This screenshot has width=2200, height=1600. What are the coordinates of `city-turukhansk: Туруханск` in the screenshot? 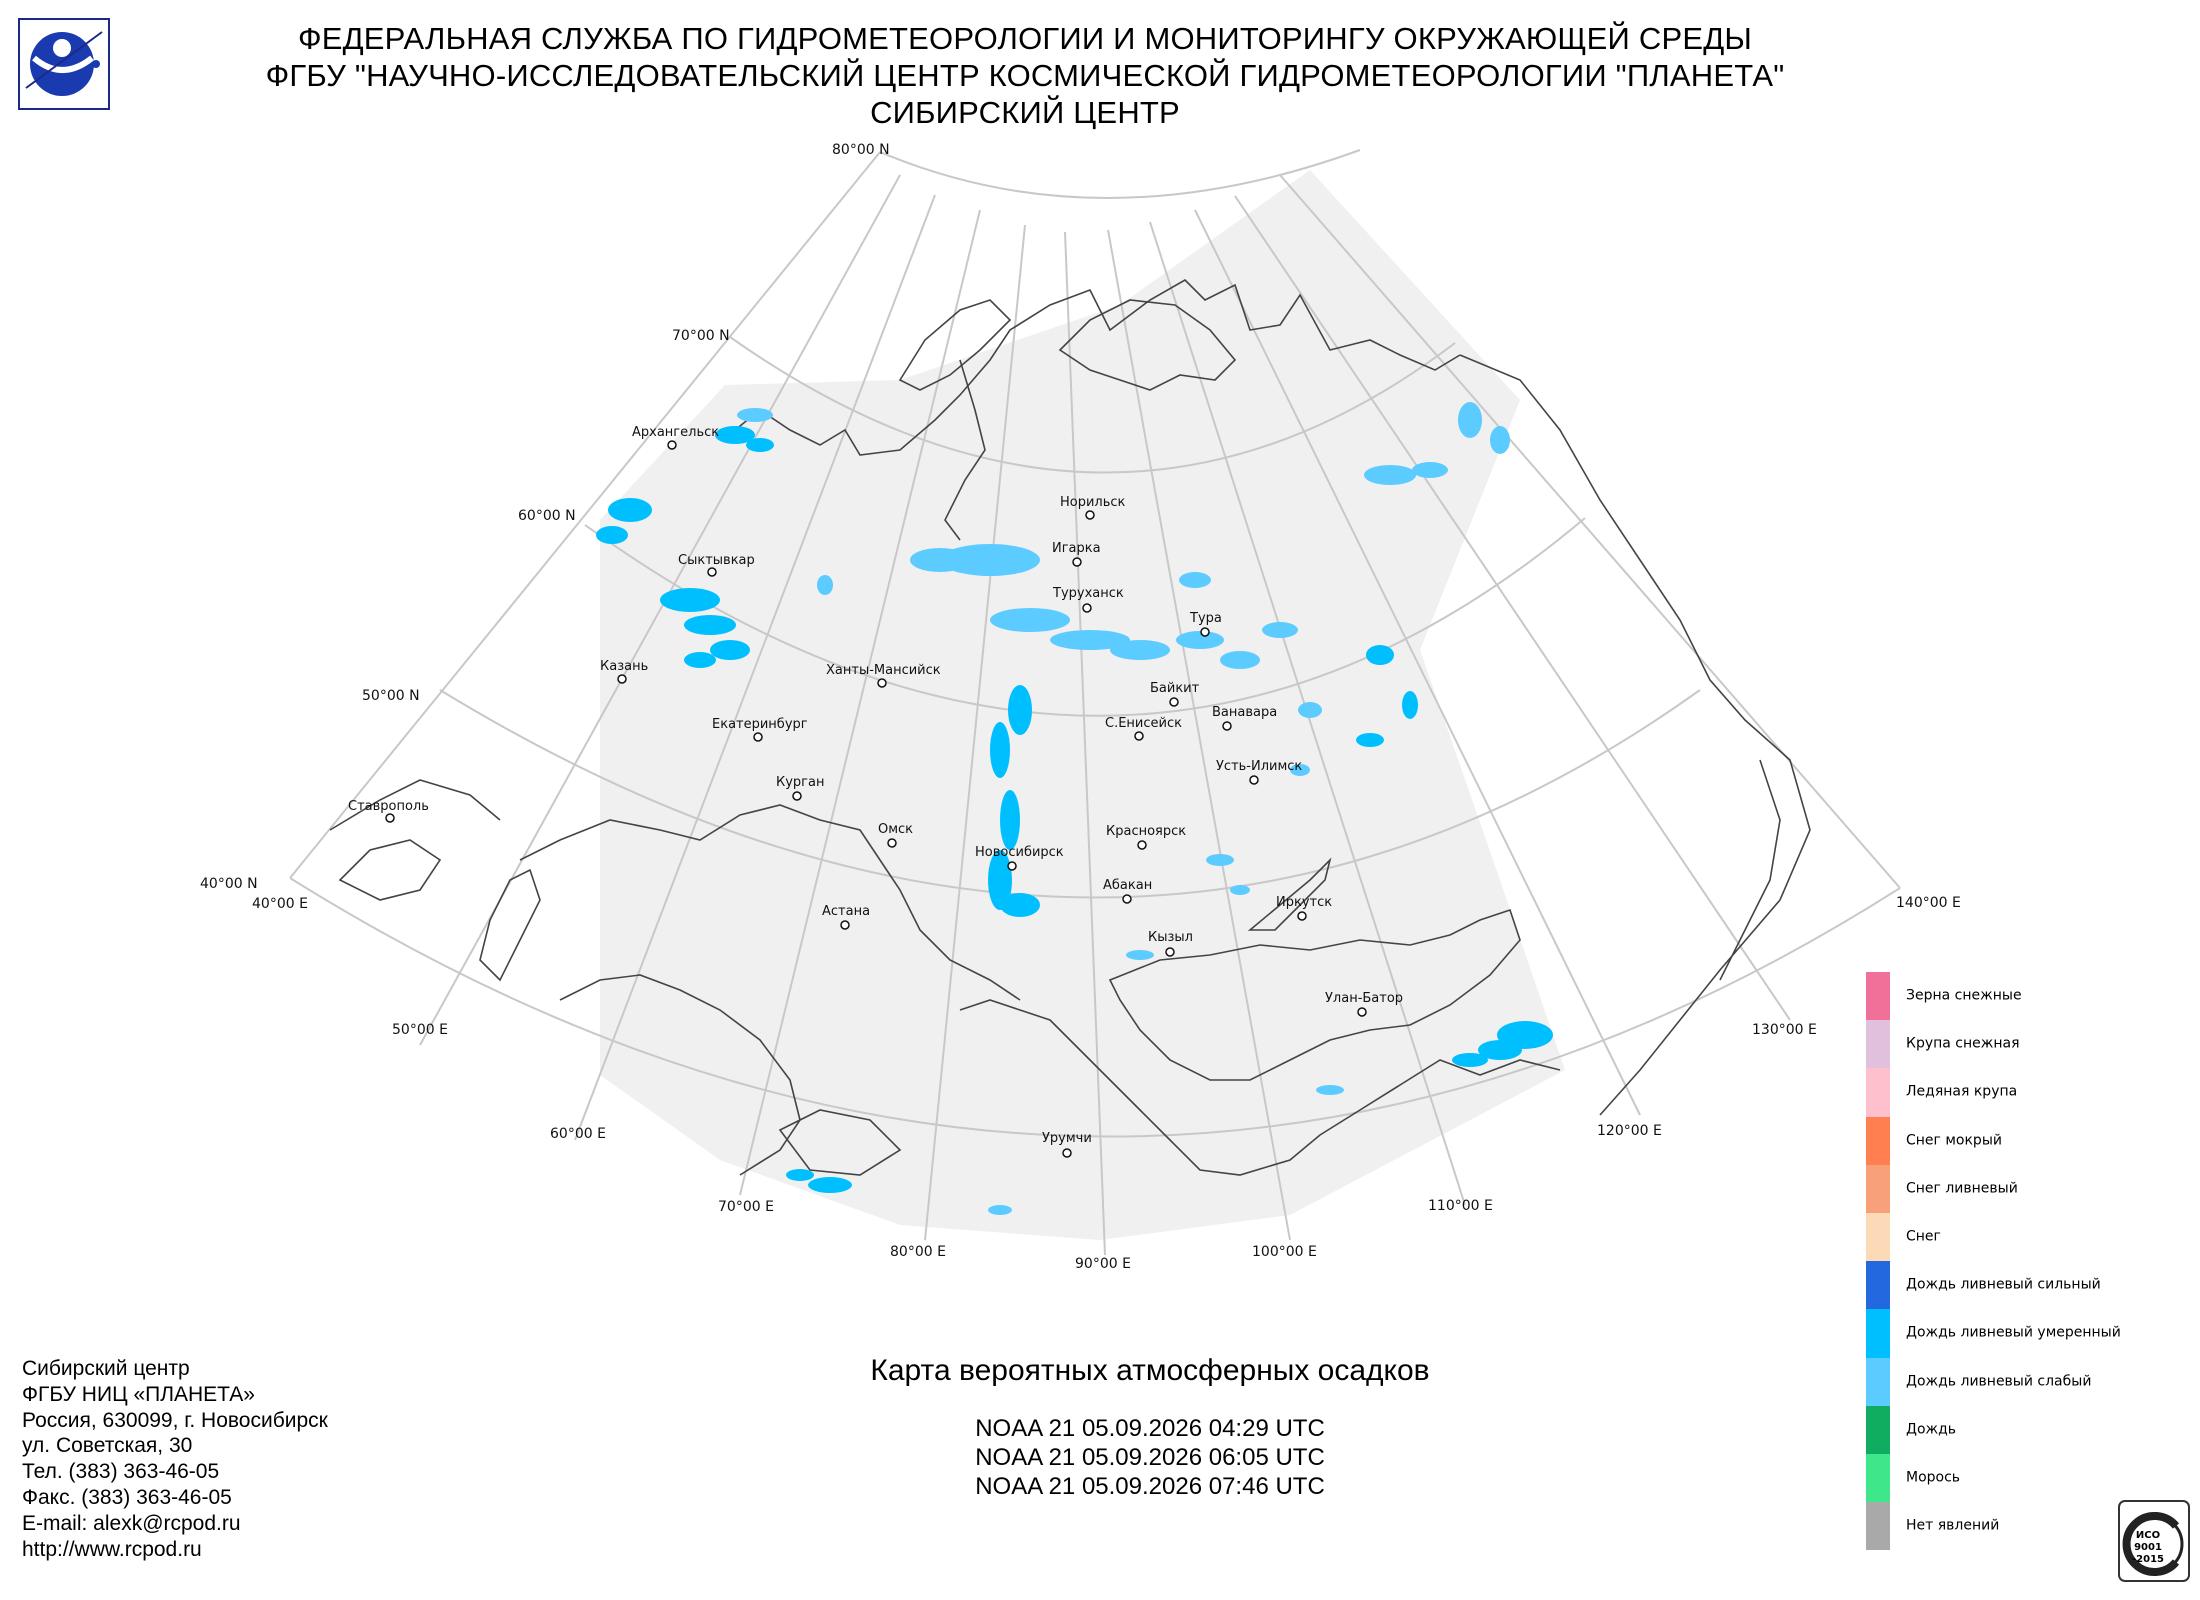 It's located at (1088, 593).